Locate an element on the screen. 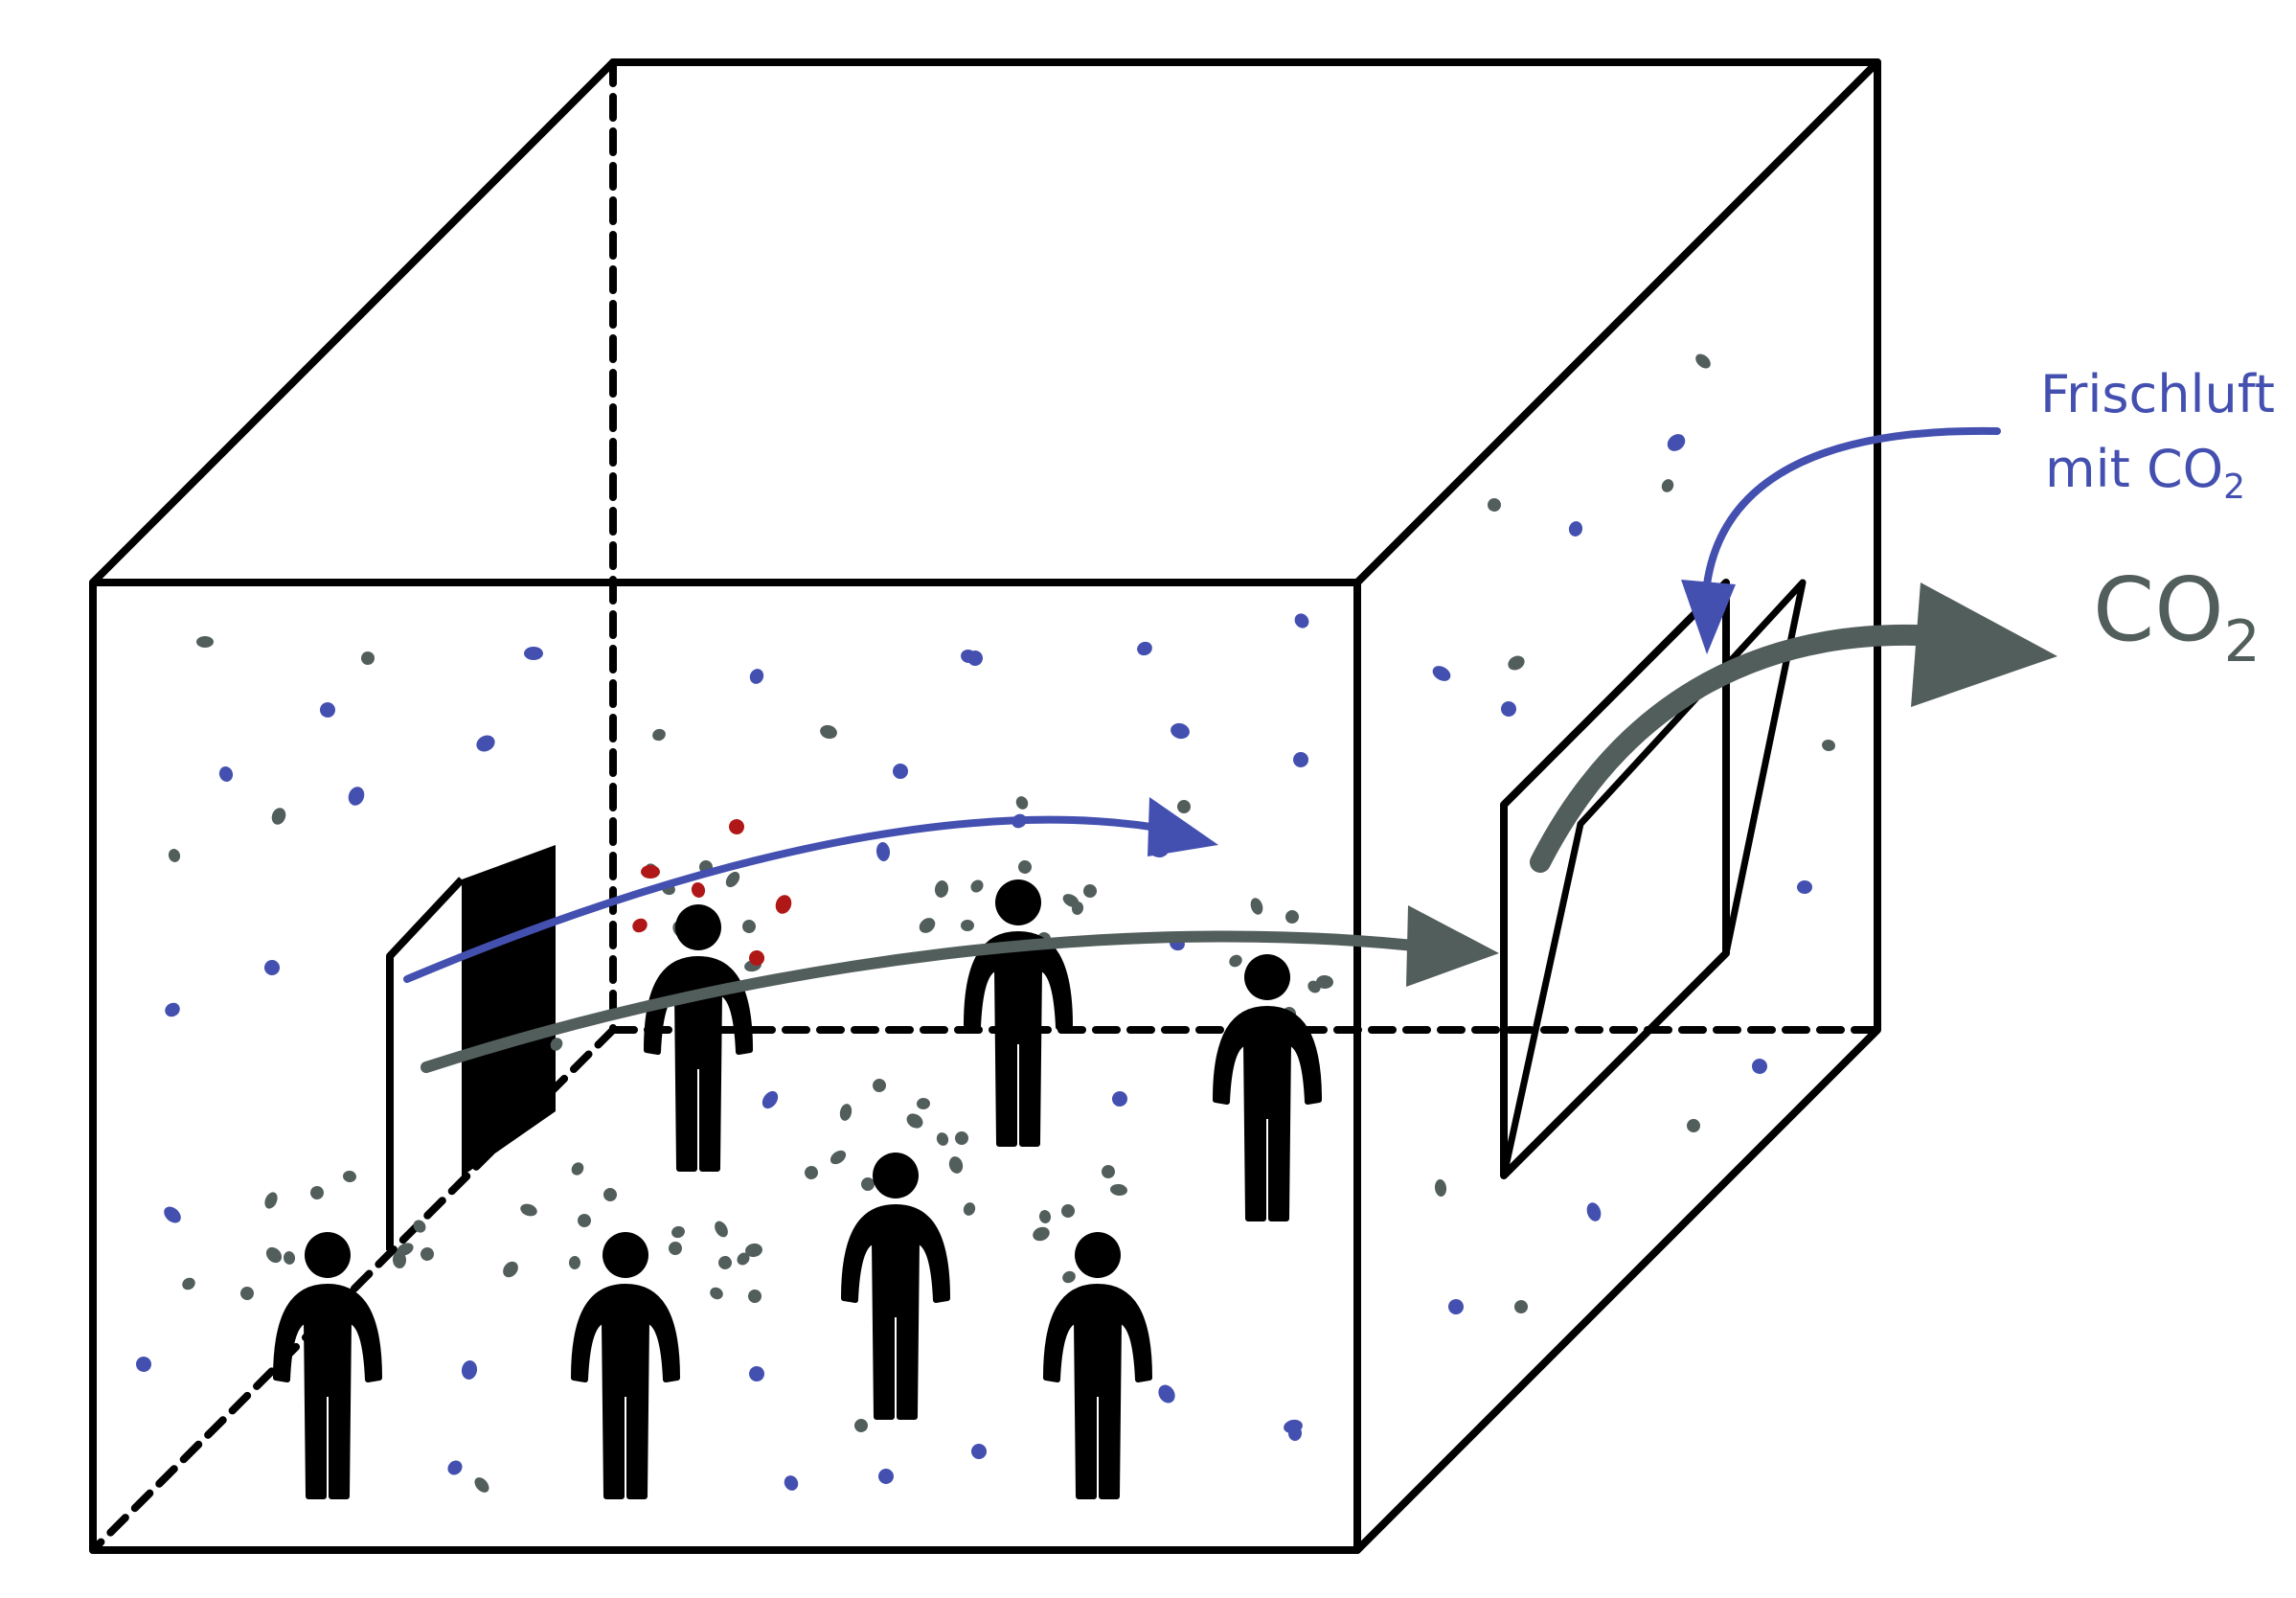 The image size is (2296, 1598). co2-flow-arrowhead is located at coordinates (1452, 946).